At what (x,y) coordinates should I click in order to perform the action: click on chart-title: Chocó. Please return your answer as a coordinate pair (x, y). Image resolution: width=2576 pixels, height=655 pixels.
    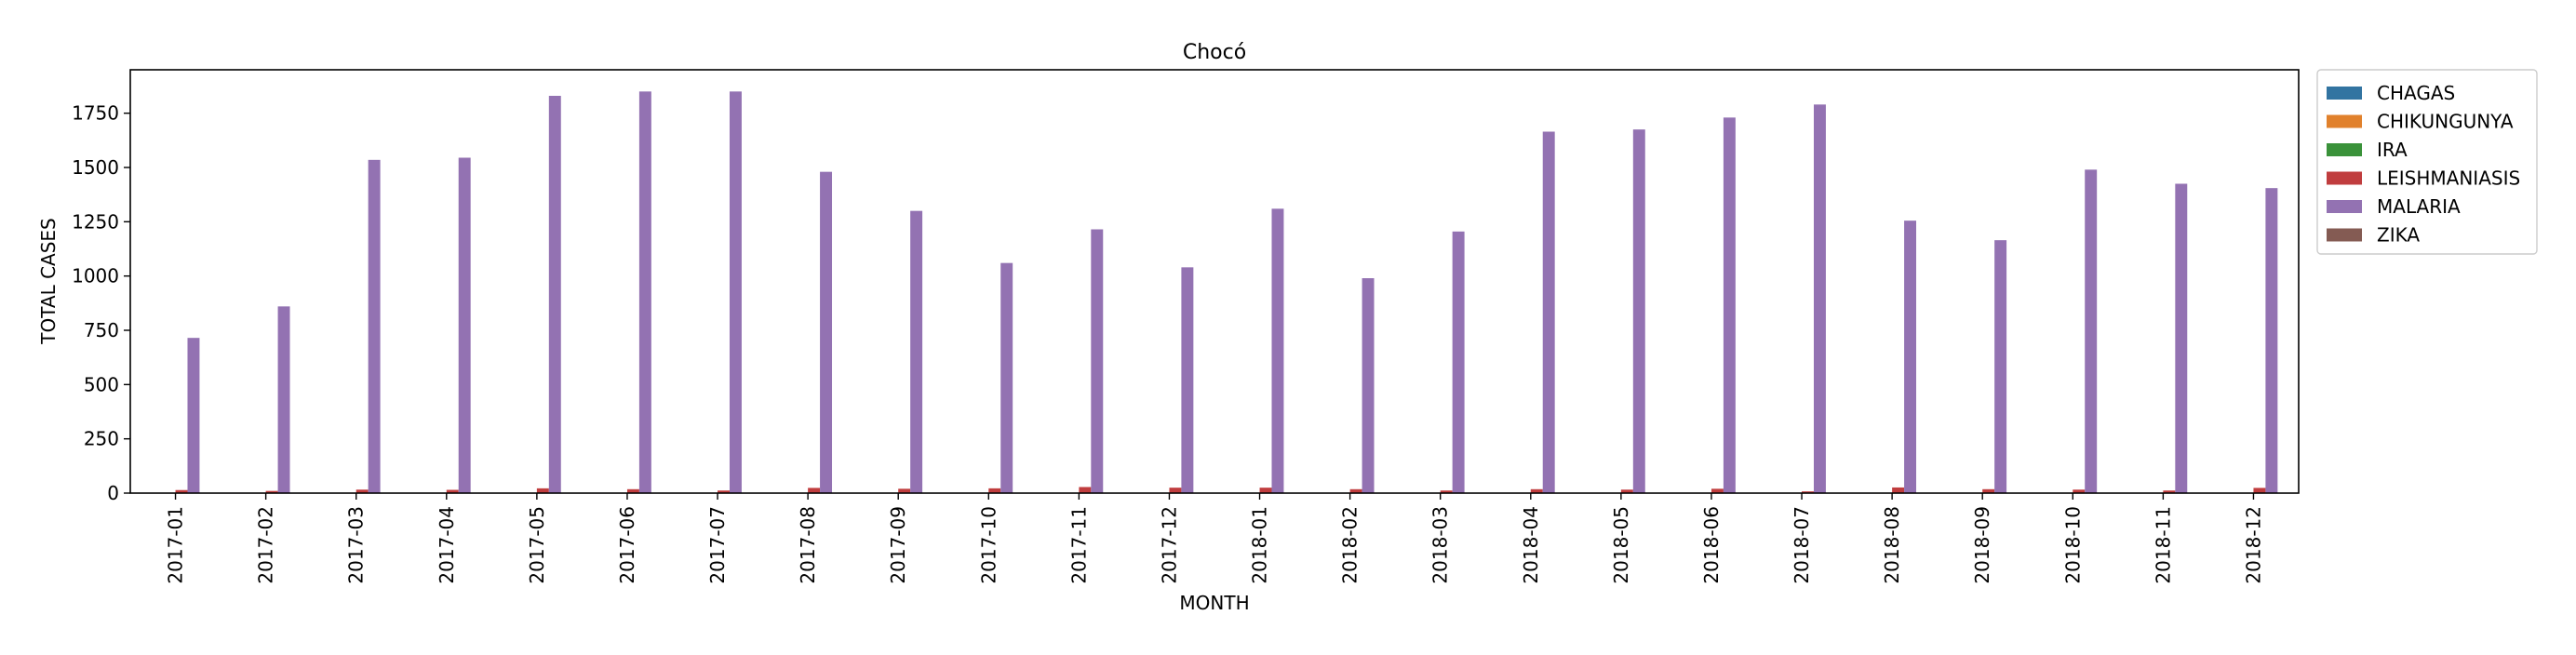
    Looking at the image, I should click on (1214, 53).